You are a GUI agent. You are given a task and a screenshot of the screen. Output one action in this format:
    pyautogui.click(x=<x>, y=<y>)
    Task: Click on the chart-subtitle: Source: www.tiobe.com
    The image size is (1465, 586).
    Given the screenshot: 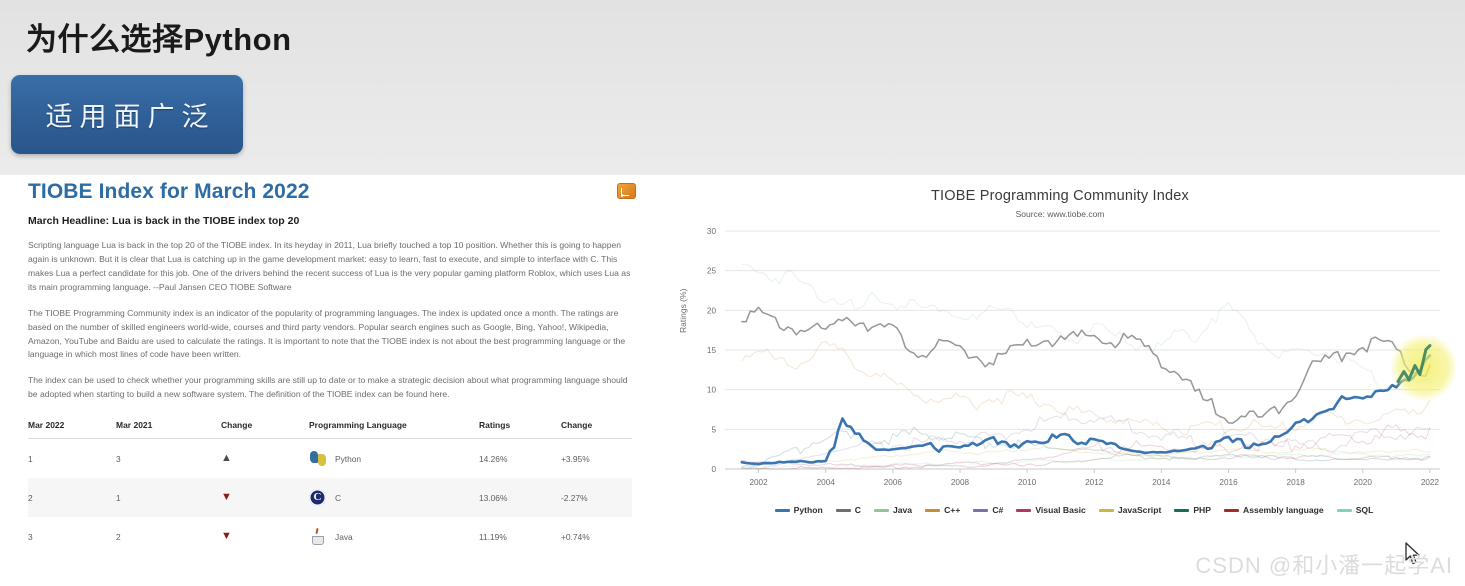 What is the action you would take?
    pyautogui.click(x=1060, y=214)
    